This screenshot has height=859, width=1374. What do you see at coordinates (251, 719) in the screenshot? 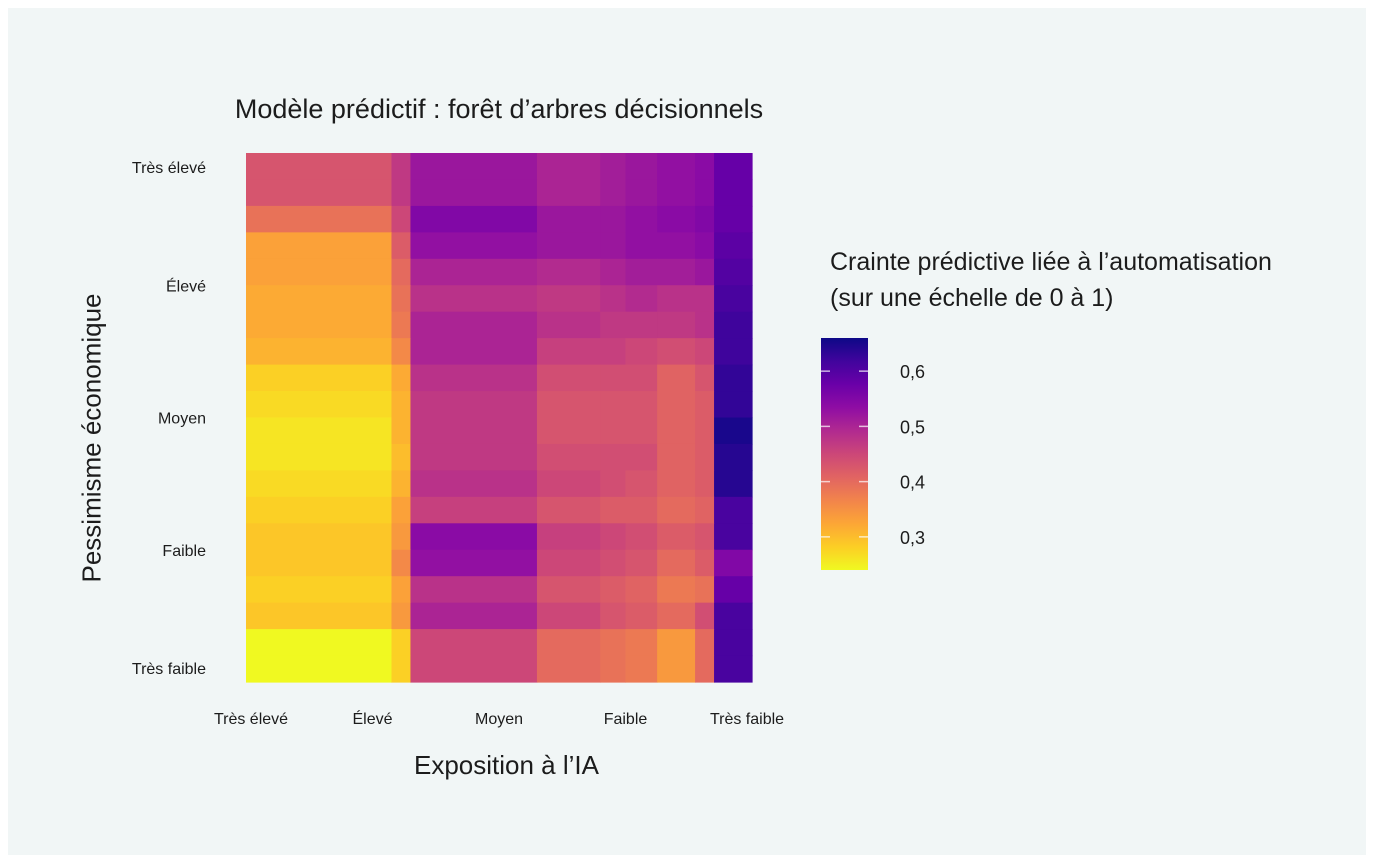
I see `x-tick-label: Très élevé` at bounding box center [251, 719].